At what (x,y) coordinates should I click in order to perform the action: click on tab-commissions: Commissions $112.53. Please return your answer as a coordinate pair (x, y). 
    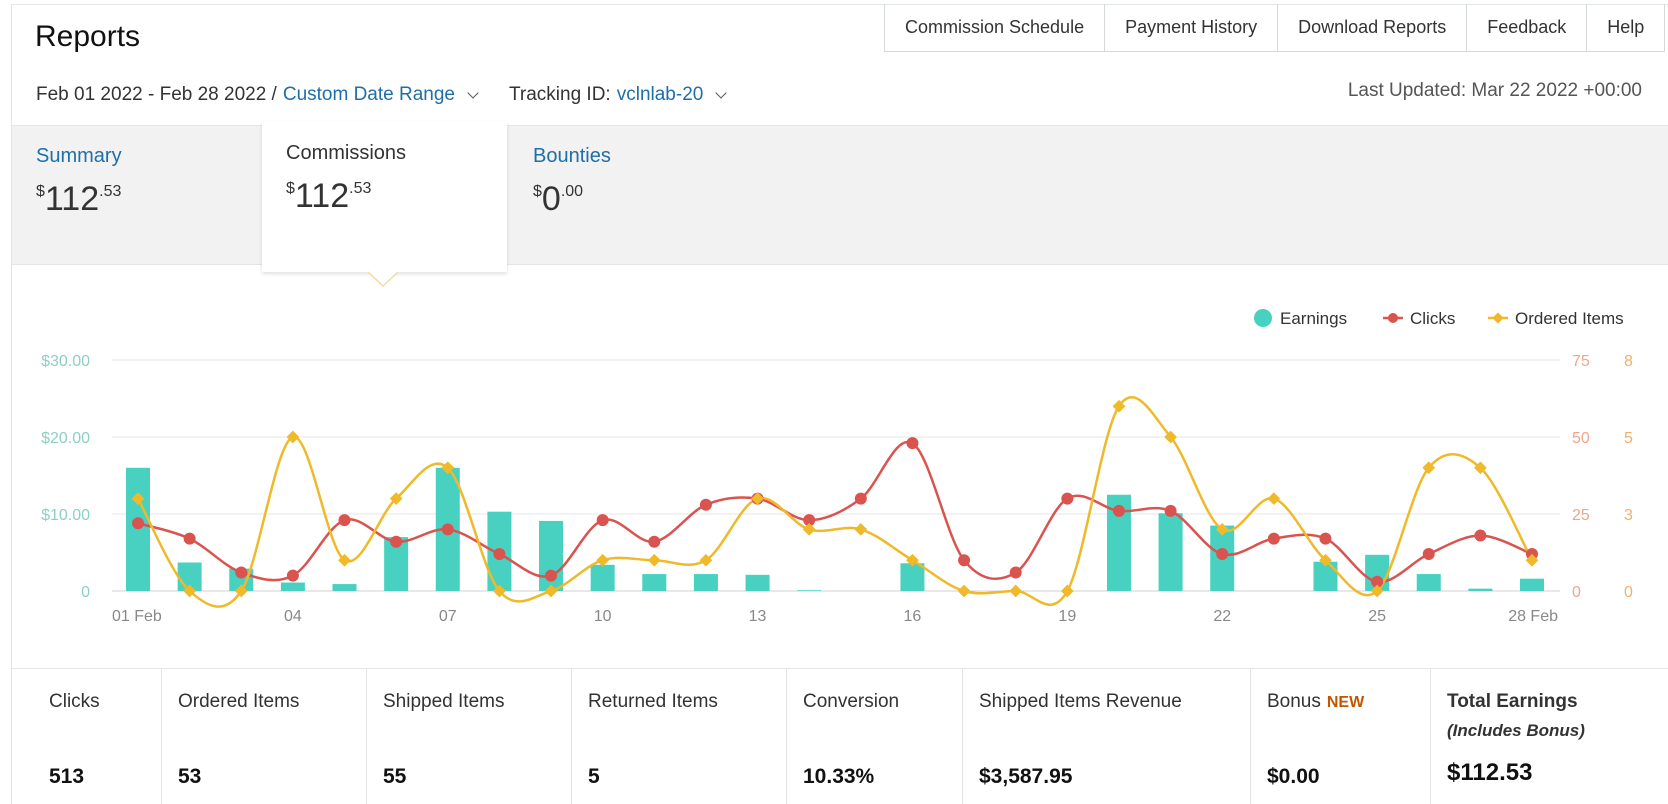
    Looking at the image, I should click on (384, 197).